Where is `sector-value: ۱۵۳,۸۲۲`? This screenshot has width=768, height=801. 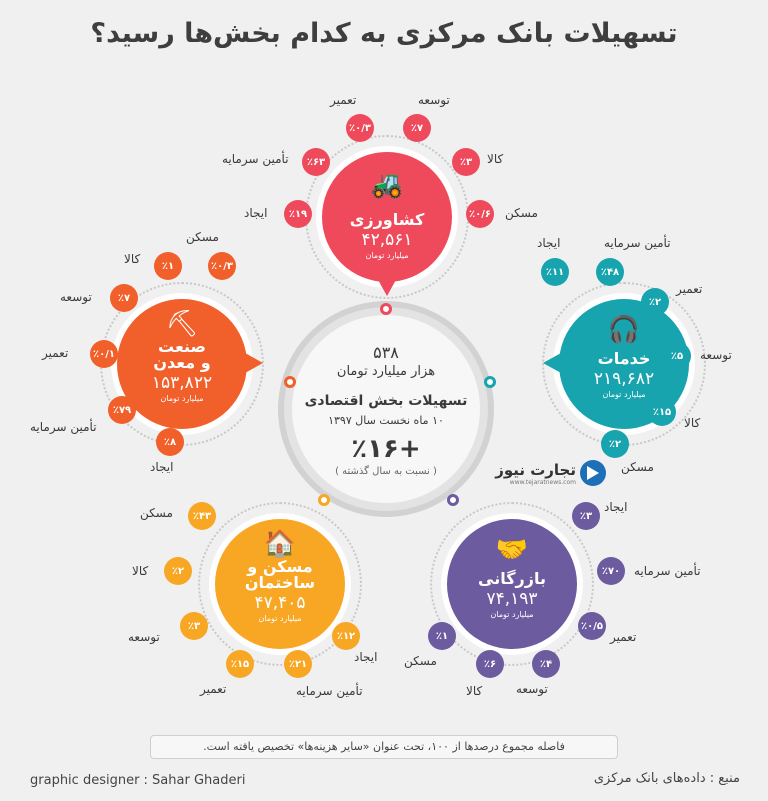 sector-value: ۱۵۳,۸۲۲ is located at coordinates (182, 383).